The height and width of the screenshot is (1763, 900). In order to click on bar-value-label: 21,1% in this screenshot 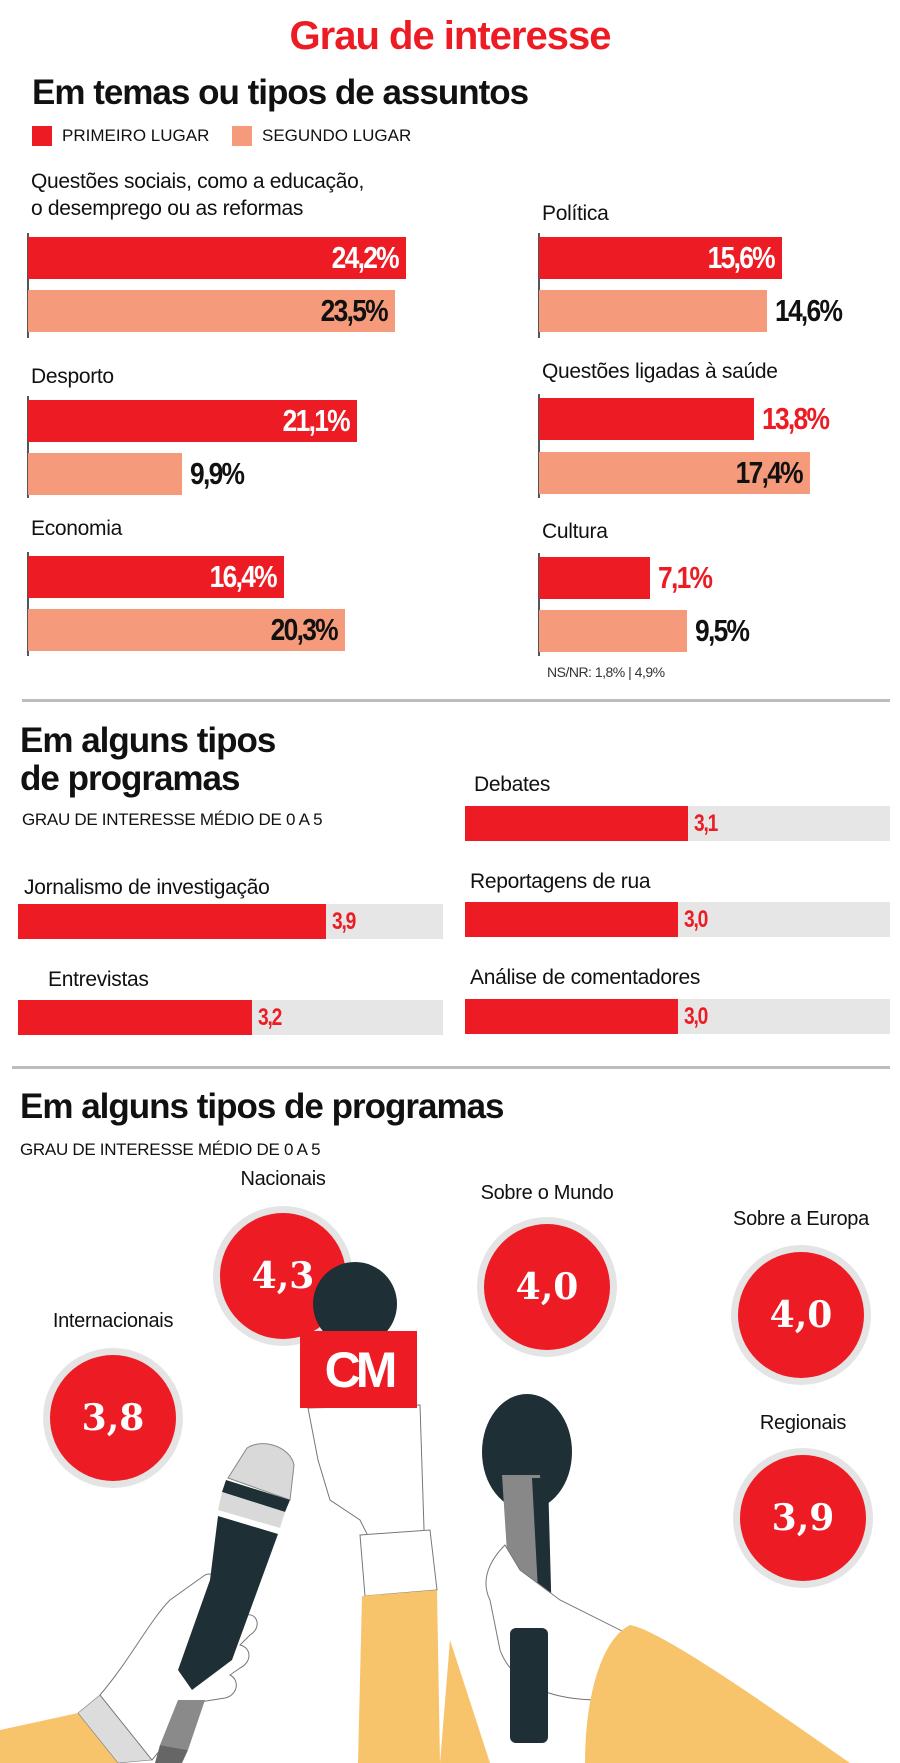, I will do `click(316, 420)`.